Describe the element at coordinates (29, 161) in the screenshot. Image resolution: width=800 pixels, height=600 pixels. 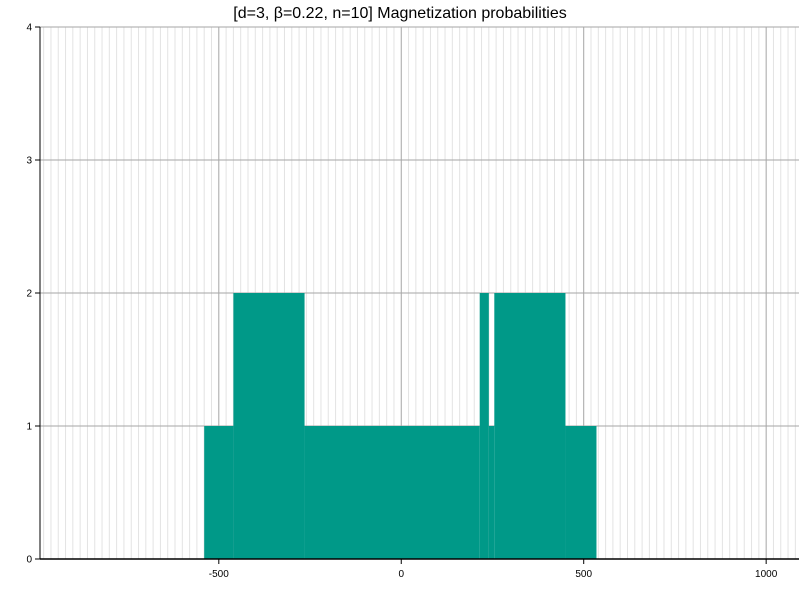
I see `y-tick-label: 3` at that location.